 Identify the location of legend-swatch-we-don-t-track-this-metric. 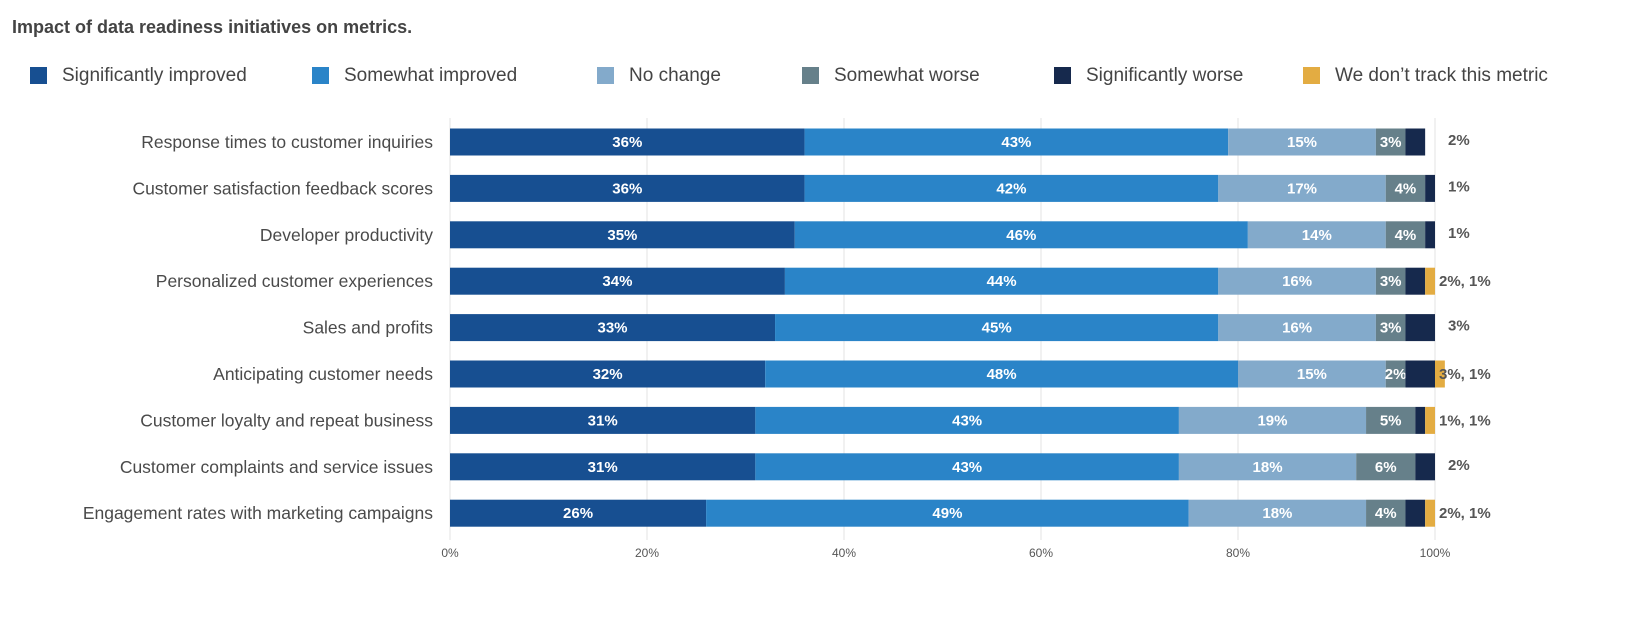
(1311, 75).